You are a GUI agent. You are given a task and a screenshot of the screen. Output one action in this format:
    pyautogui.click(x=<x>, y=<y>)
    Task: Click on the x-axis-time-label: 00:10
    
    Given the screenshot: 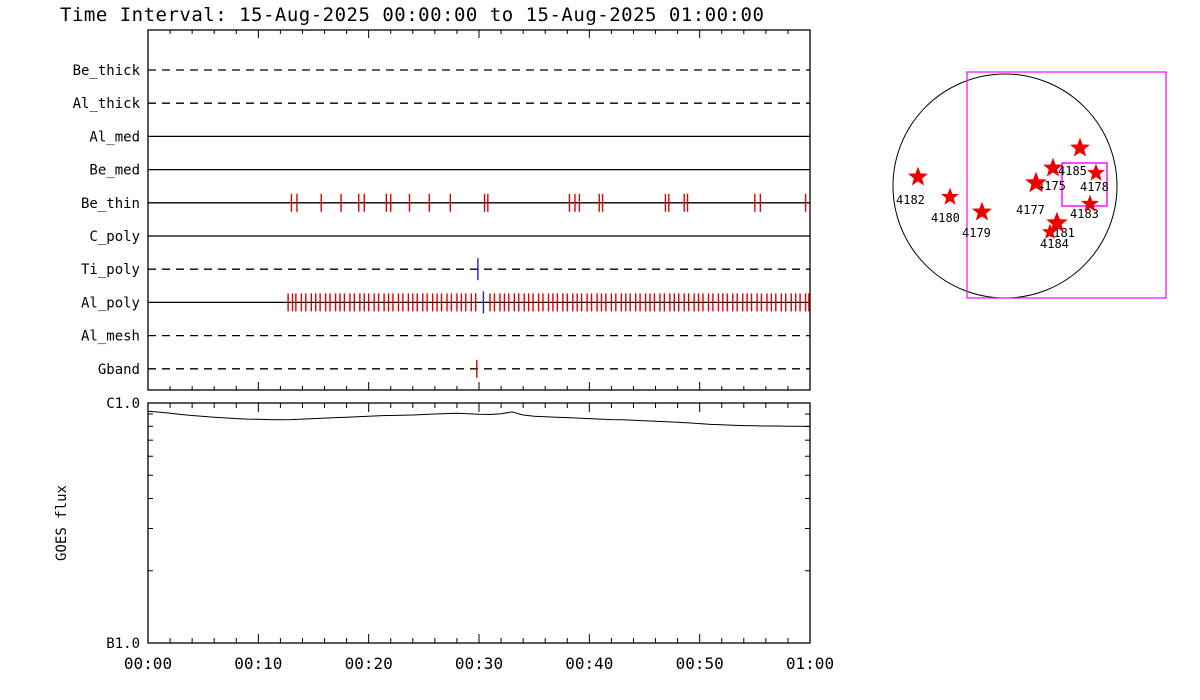 What is the action you would take?
    pyautogui.click(x=258, y=663)
    